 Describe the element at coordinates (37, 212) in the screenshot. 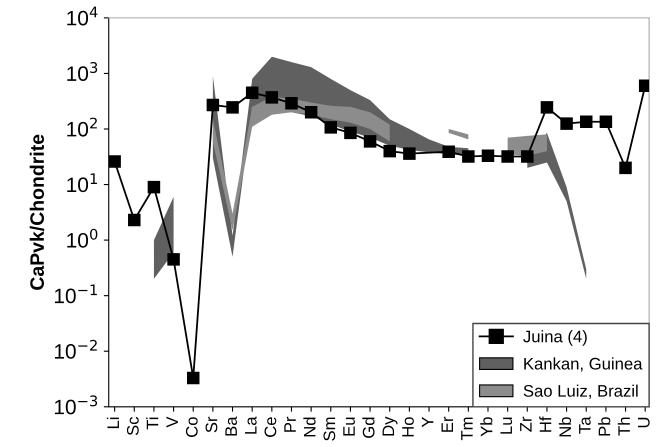

I see `y-axis-title: CaPvk/Chondrite` at that location.